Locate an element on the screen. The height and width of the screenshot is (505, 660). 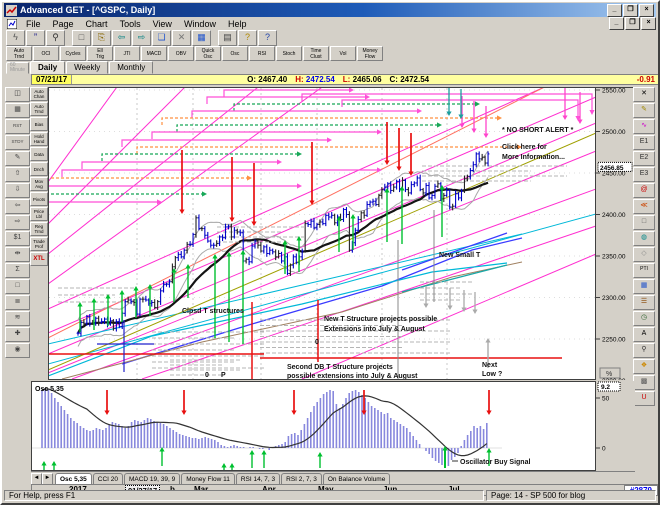
study-button-macd: MACD is located at coordinates (154, 53).